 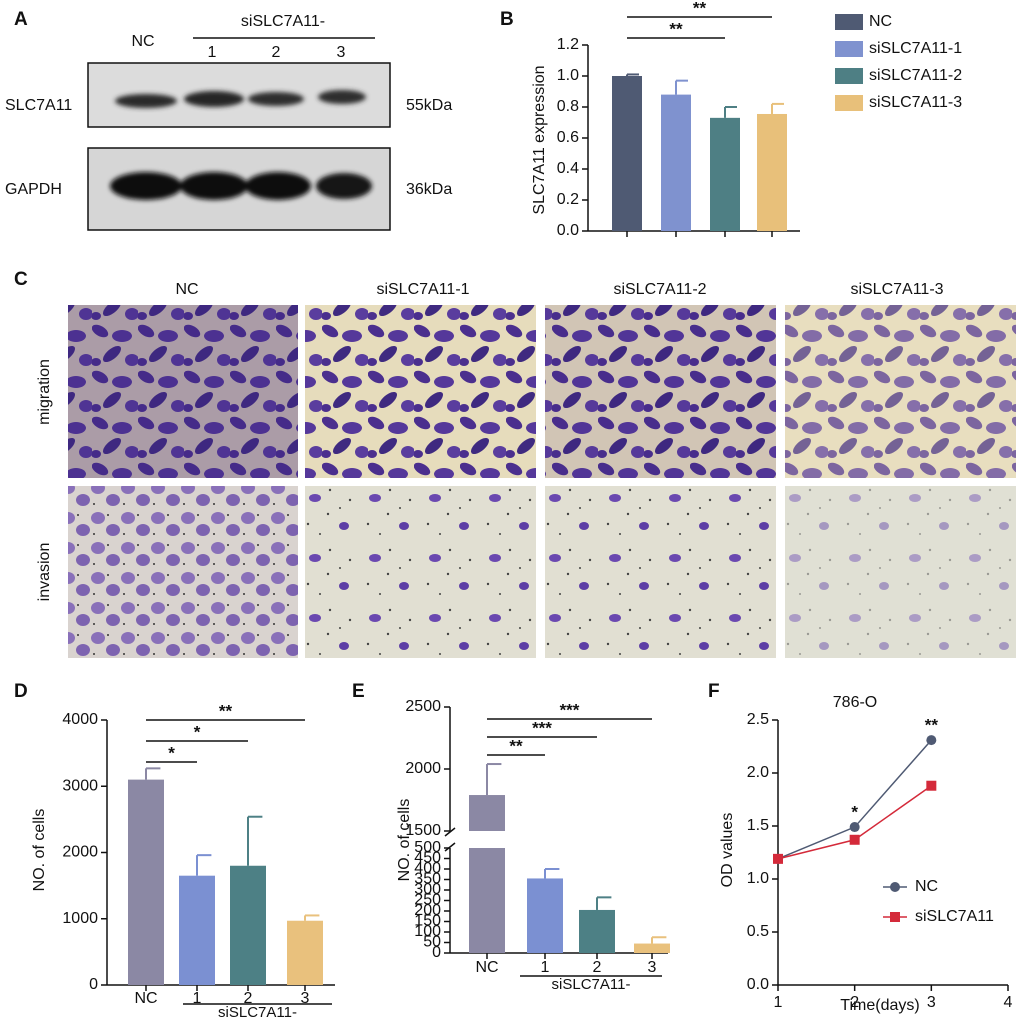 I want to click on y-tick-label: 1.5, so click(x=758, y=825).